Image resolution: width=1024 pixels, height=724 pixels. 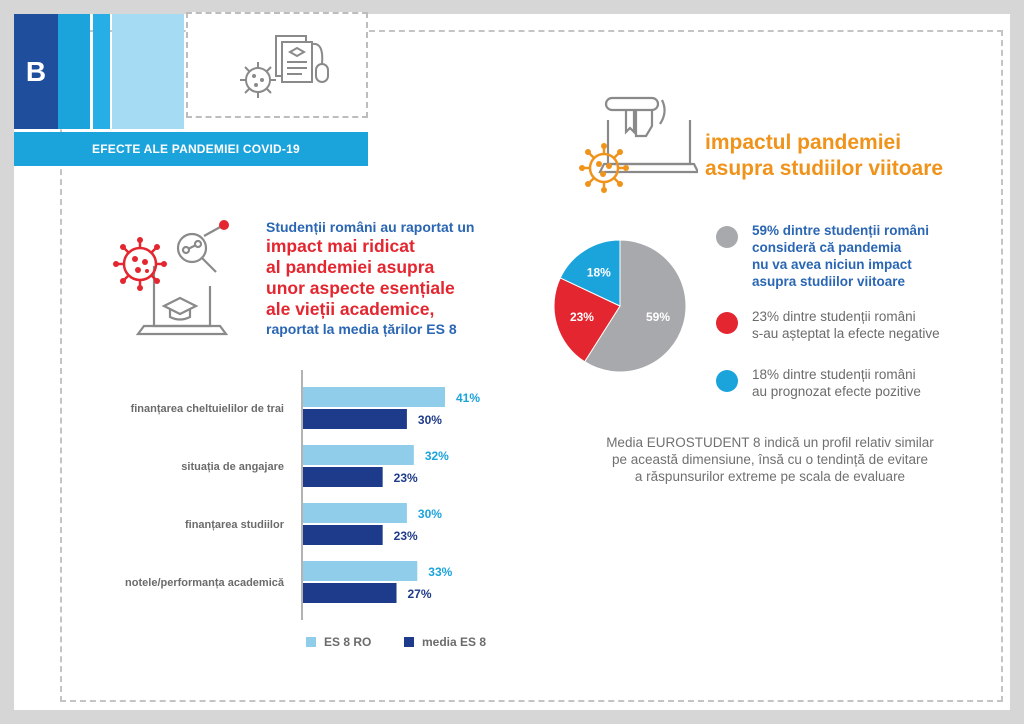 What do you see at coordinates (191, 149) in the screenshot?
I see `section-banner: EFECTE ALE PANDEMIEI COVID-19` at bounding box center [191, 149].